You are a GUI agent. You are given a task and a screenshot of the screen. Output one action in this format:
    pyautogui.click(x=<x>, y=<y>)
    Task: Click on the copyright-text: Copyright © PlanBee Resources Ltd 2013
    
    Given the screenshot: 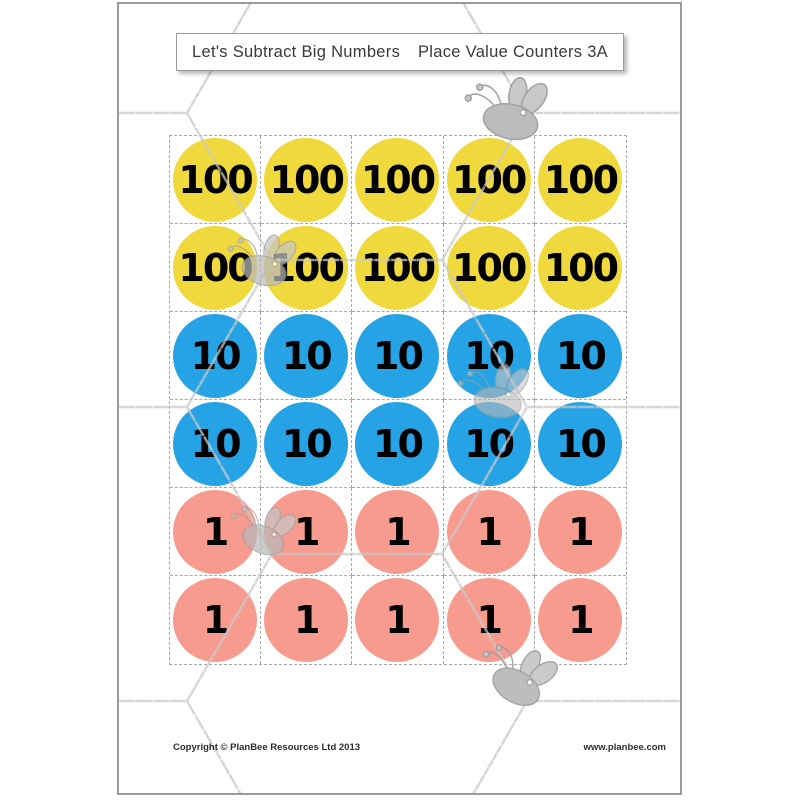 What is the action you would take?
    pyautogui.click(x=267, y=747)
    